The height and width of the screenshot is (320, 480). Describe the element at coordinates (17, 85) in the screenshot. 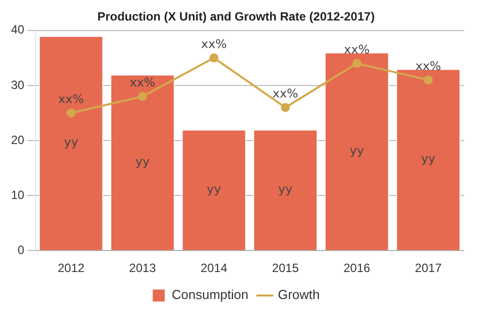

I see `y-tick-label: 30` at that location.